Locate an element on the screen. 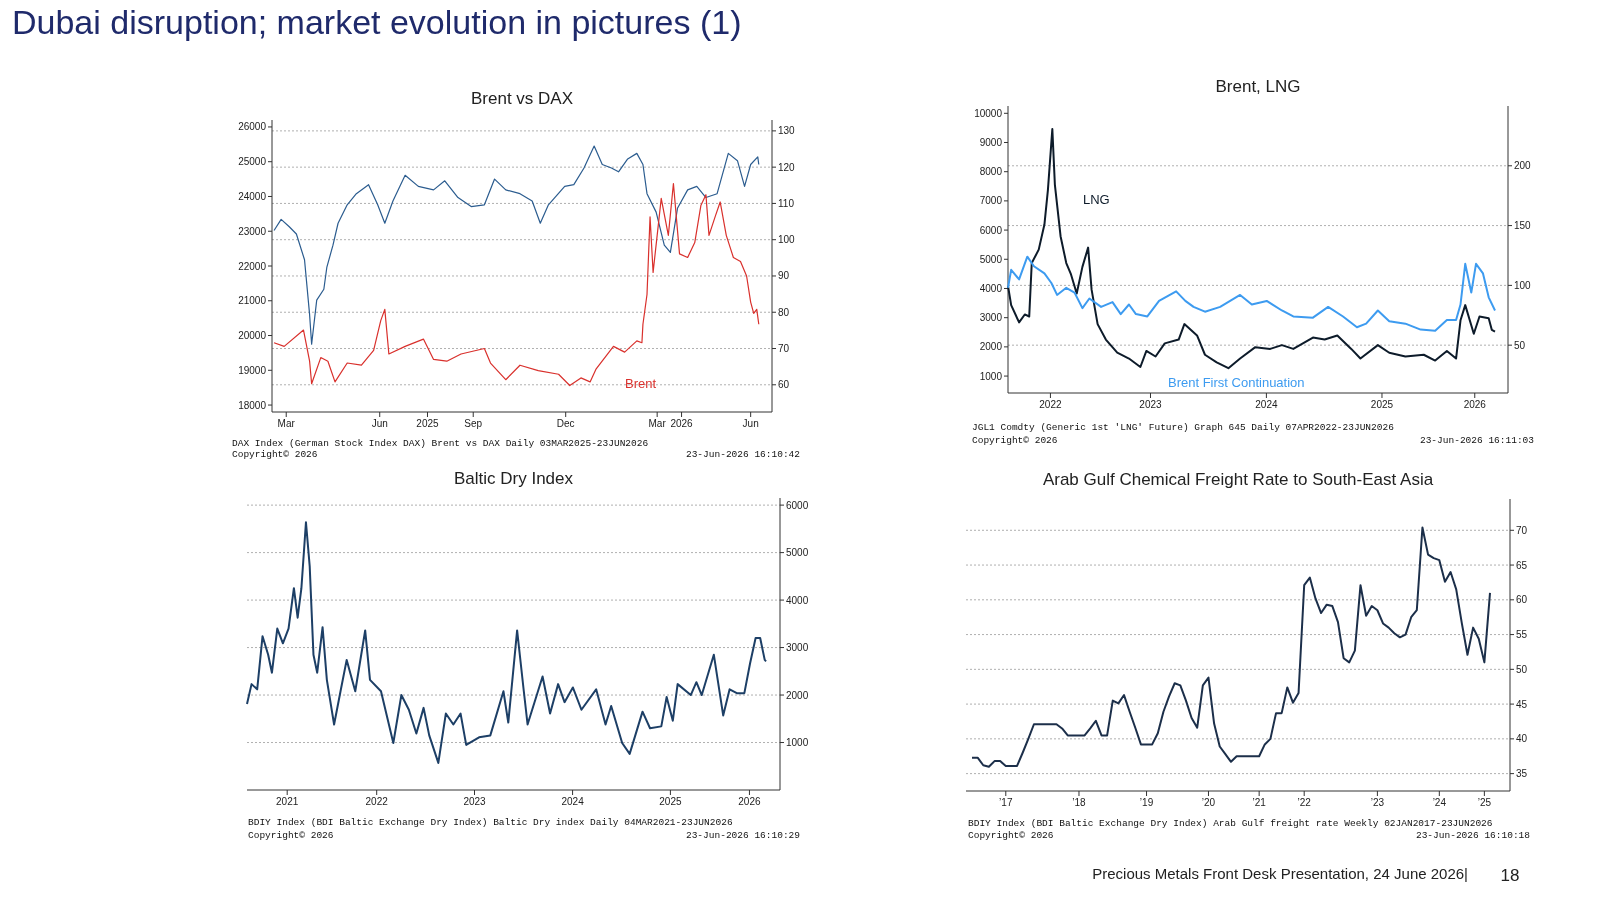  y2-tick-label: 110 is located at coordinates (786, 203).